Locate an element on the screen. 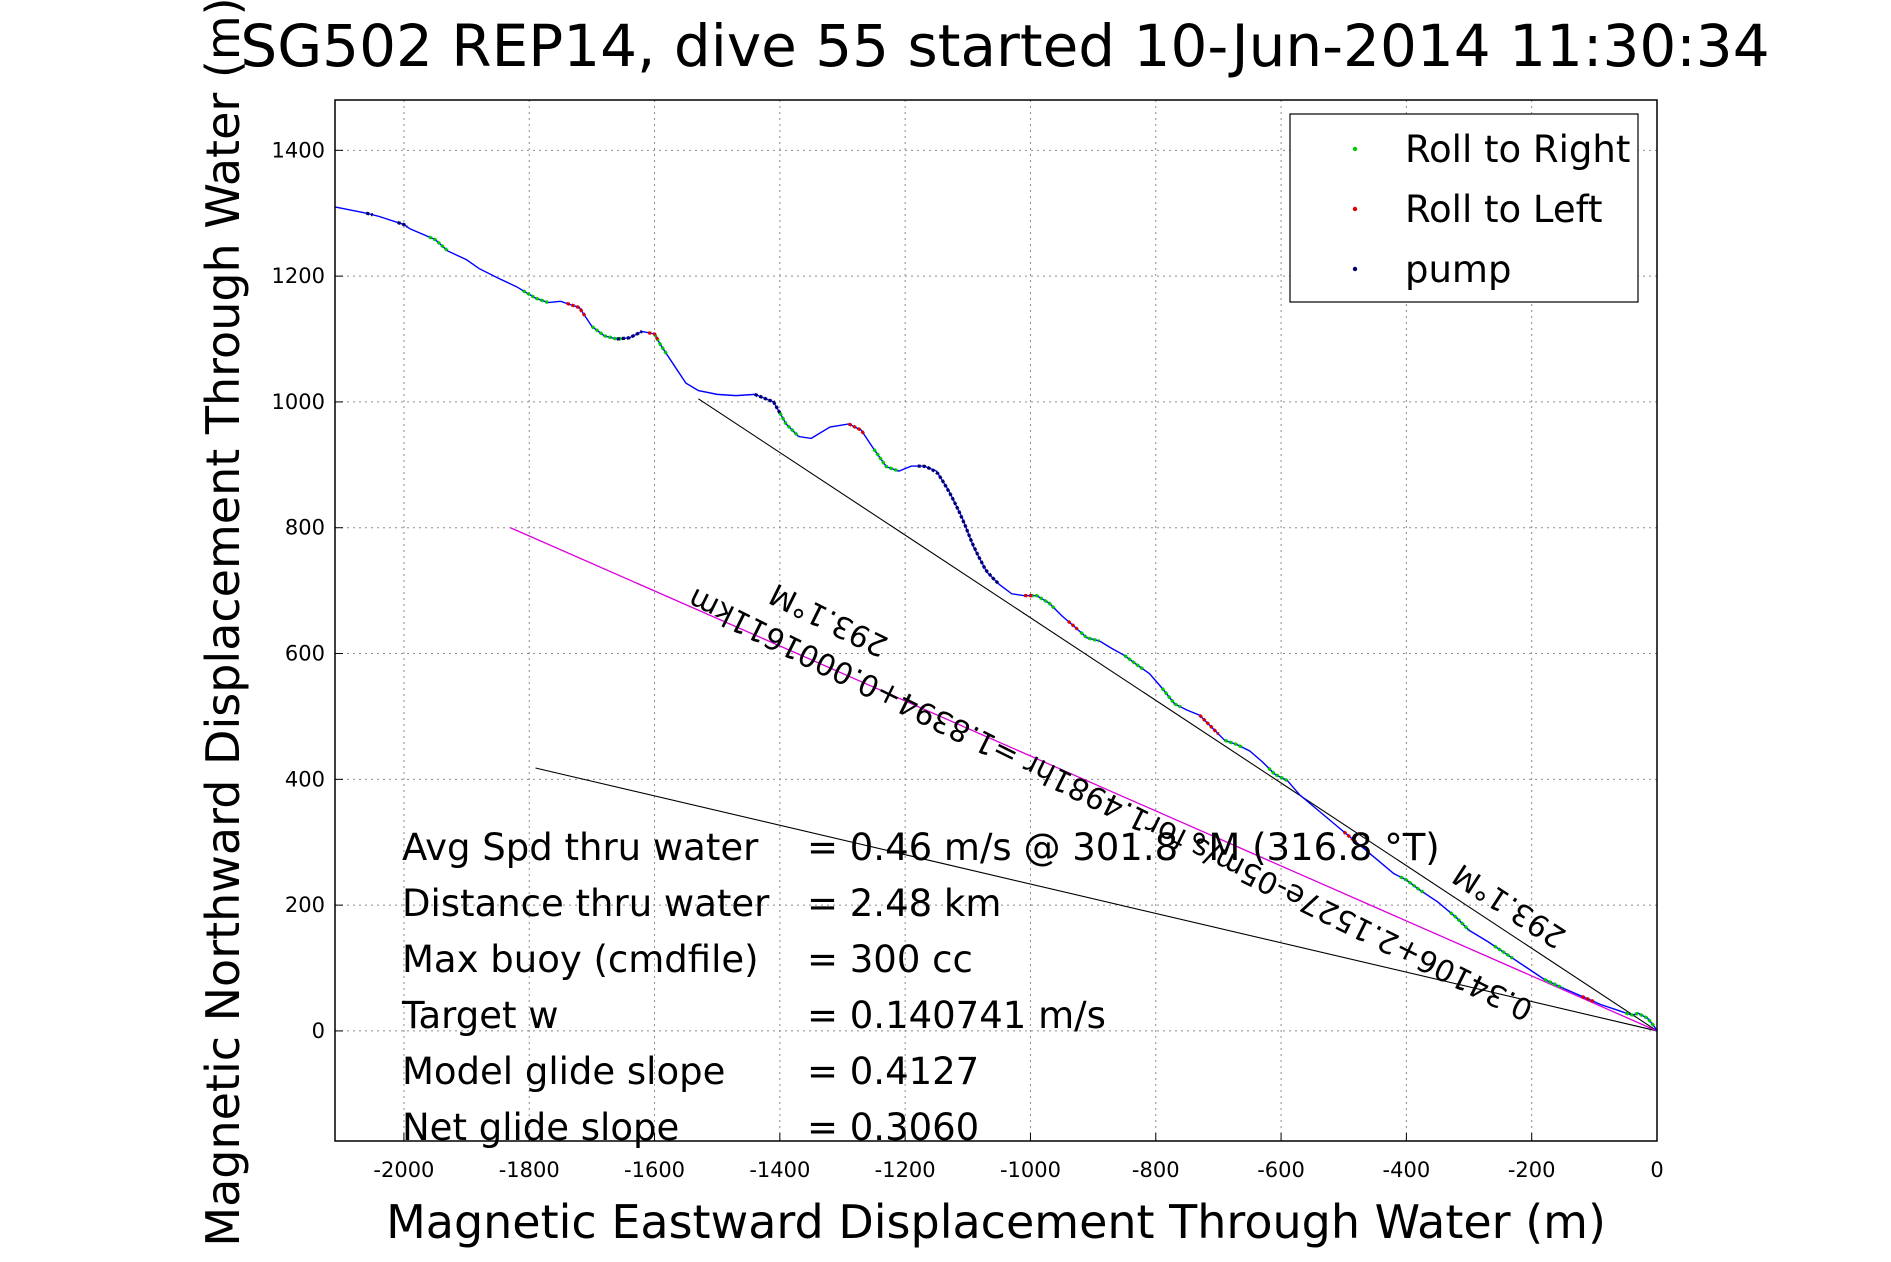 Image resolution: width=1891 pixels, height=1262 pixels. y-axis-ticks: 0 200 400 600 800 1000 1200 1400 is located at coordinates (307, 590).